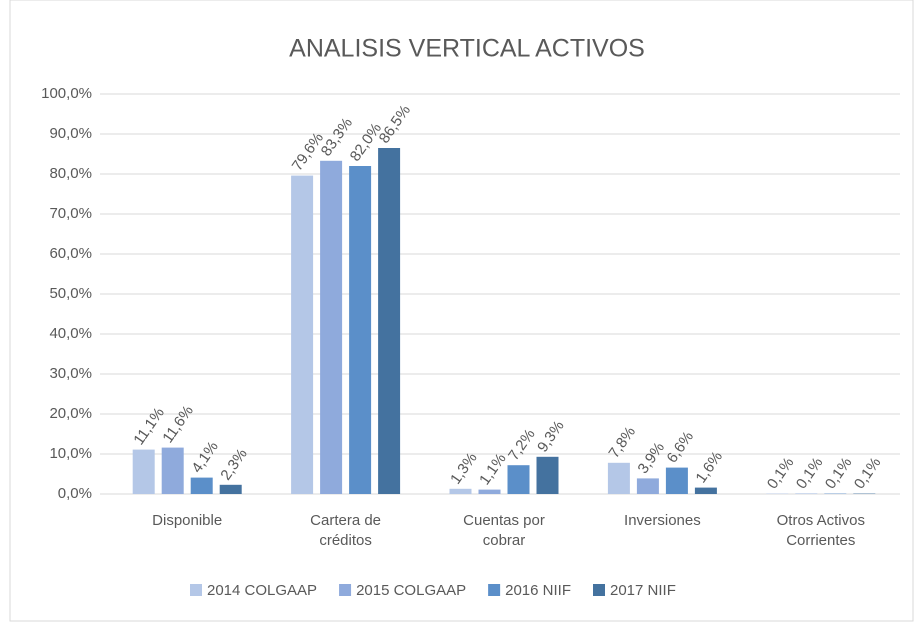 This screenshot has height=622, width=914. What do you see at coordinates (70, 373) in the screenshot?
I see `y-tick-label: 30,0%` at bounding box center [70, 373].